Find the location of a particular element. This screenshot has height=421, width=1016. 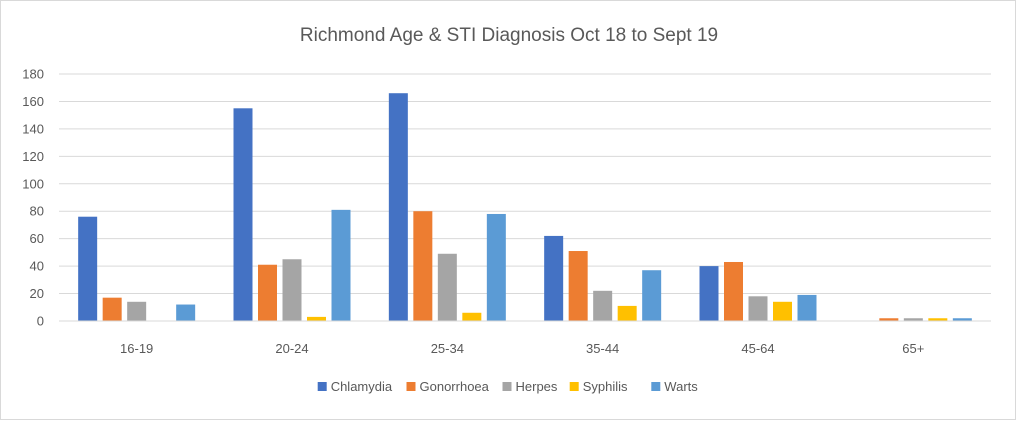

x-axis-ticks: 16-19 20-24 25-34 35-44 45-64 65+ is located at coordinates (522, 348).